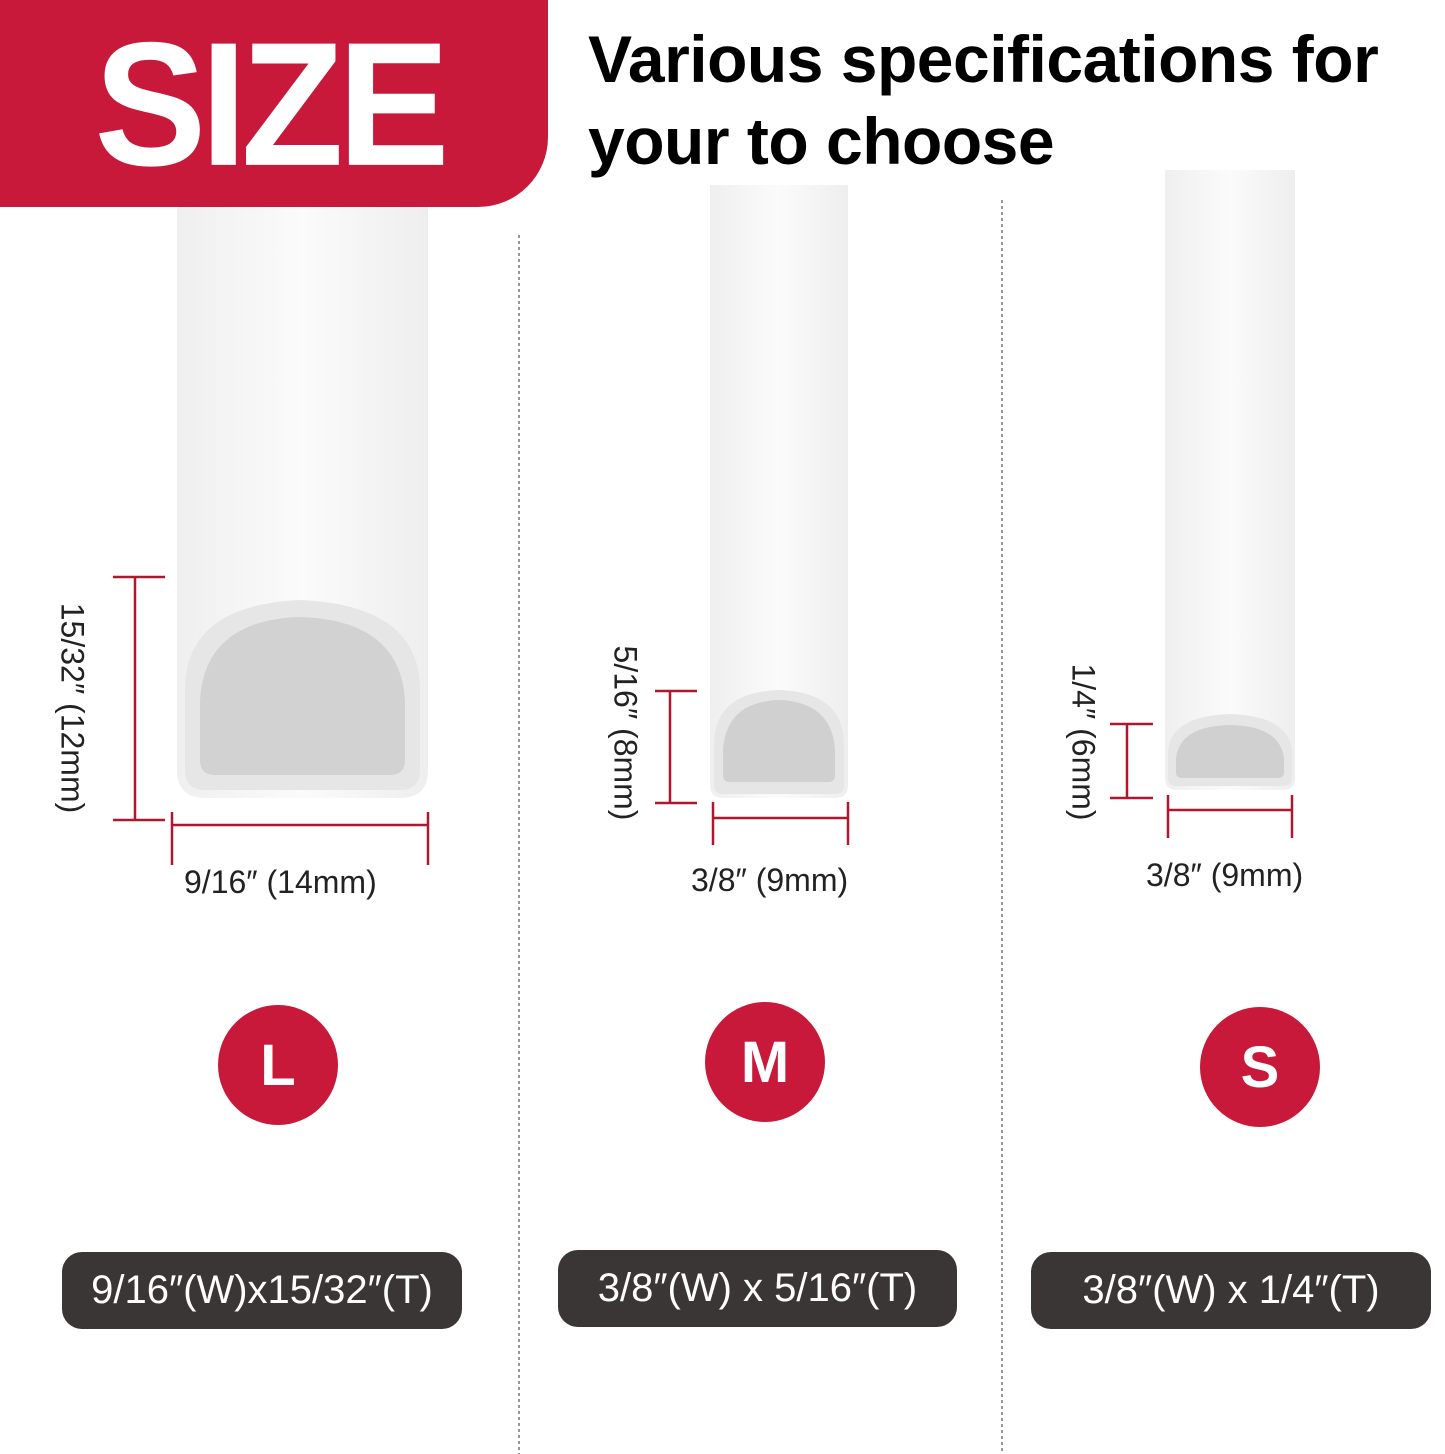 The height and width of the screenshot is (1454, 1445). Describe the element at coordinates (72, 708) in the screenshot. I see `large-height-label: 15/32″ (12mm)` at that location.